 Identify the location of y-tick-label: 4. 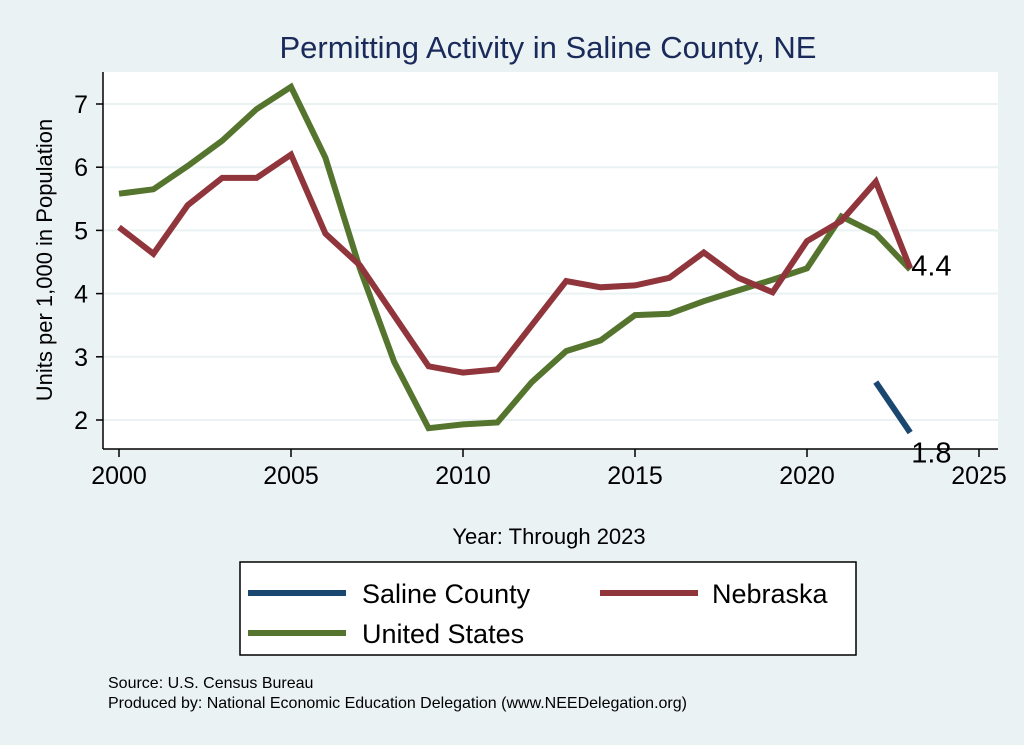
(81, 295).